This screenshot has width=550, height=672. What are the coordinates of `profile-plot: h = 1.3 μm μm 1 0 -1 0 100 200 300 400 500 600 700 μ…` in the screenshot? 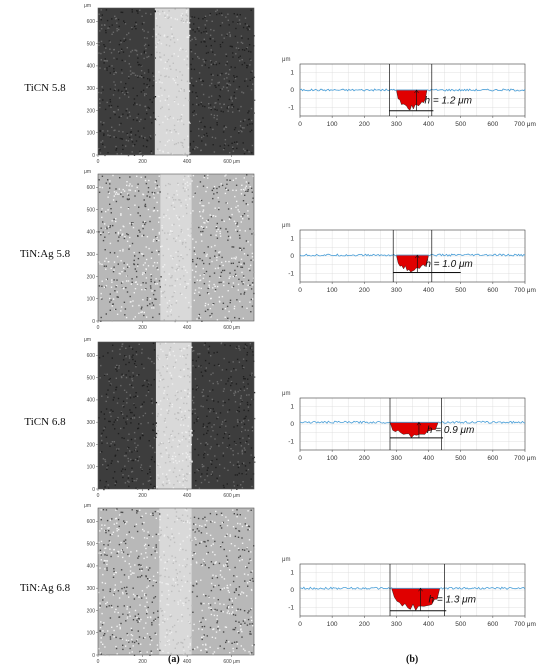 It's located at (414, 584).